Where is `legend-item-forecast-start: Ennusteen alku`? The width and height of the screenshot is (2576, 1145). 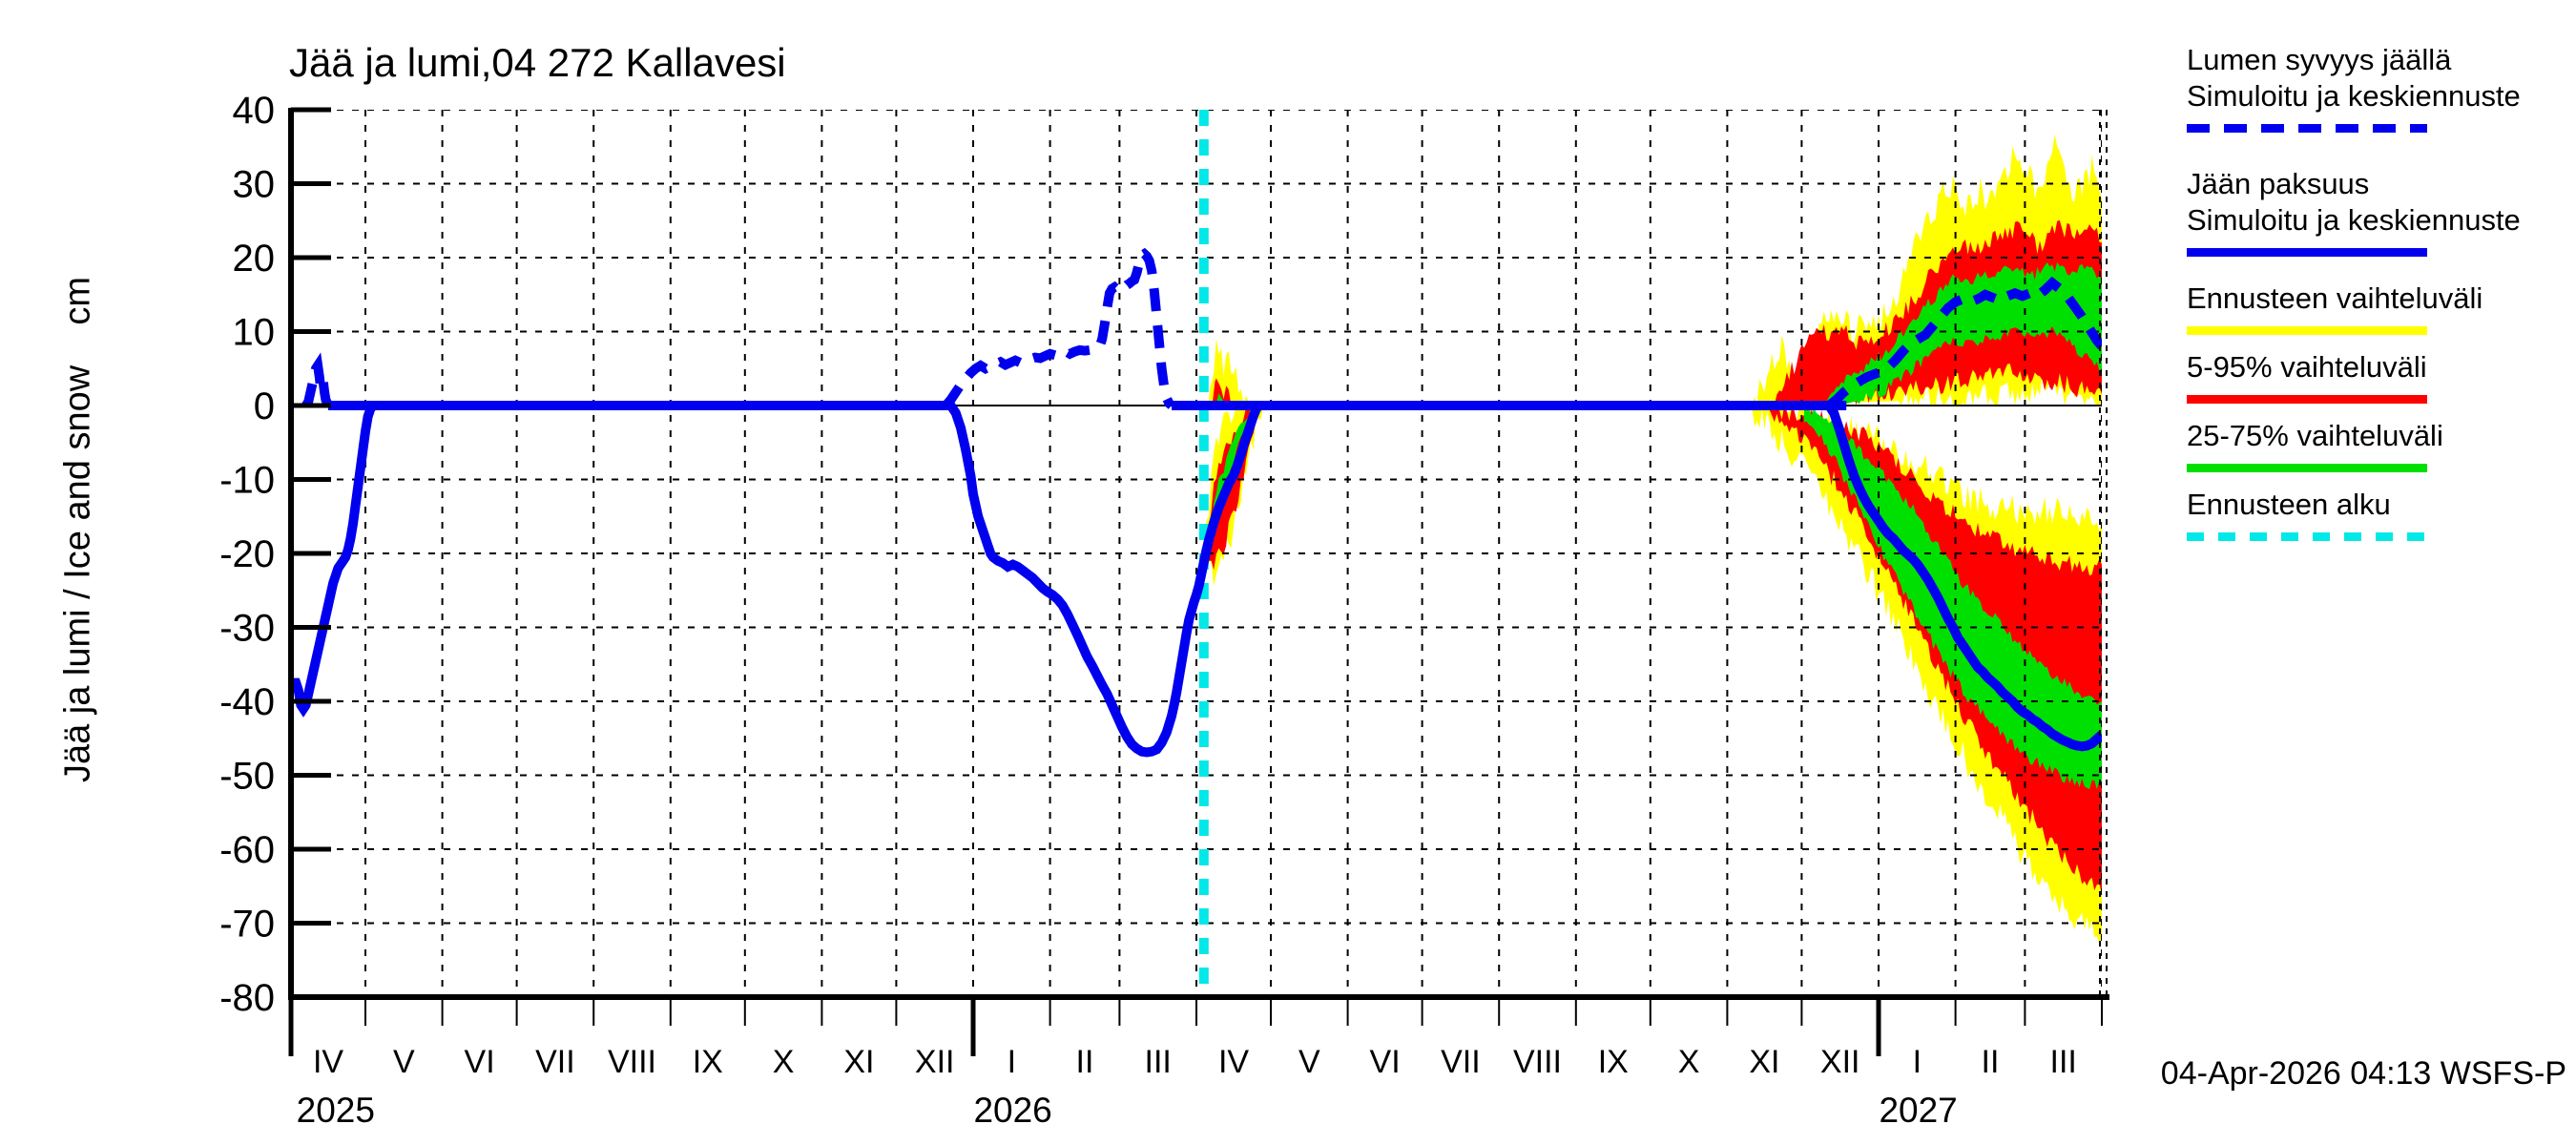
legend-item-forecast-start: Ennusteen alku is located at coordinates (2377, 514).